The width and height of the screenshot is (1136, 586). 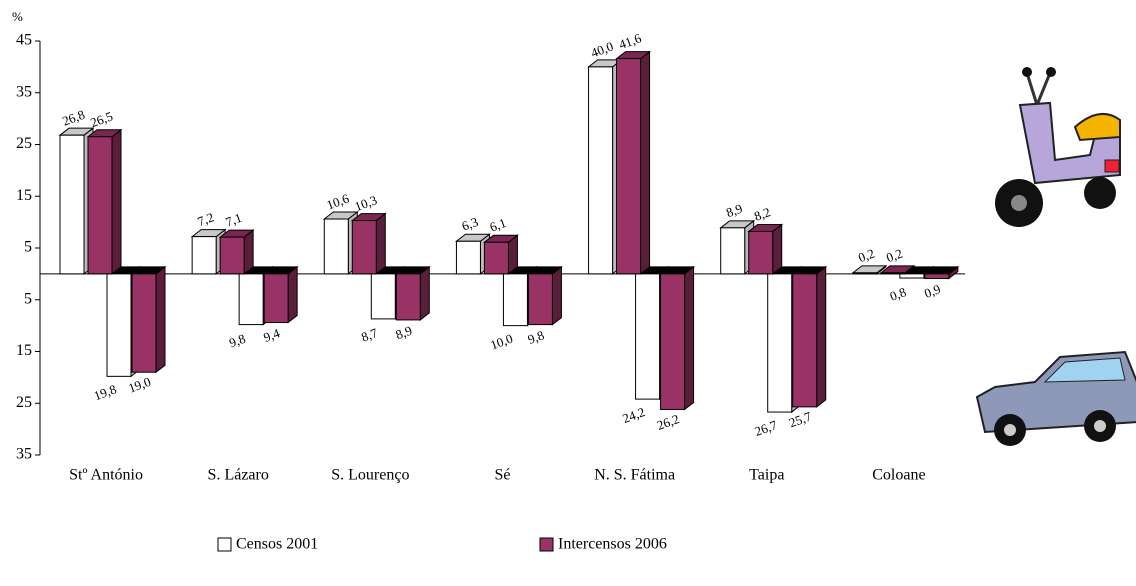 What do you see at coordinates (366, 203) in the screenshot?
I see `value-label: 10,3` at bounding box center [366, 203].